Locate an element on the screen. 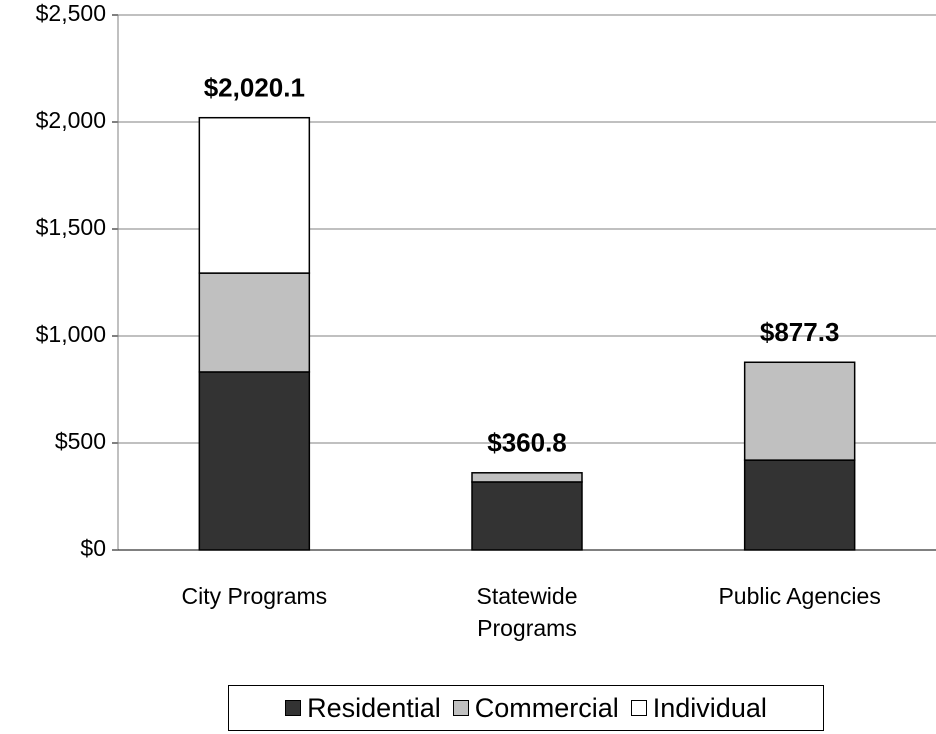 The width and height of the screenshot is (936, 734). legend-item: Individual is located at coordinates (698, 708).